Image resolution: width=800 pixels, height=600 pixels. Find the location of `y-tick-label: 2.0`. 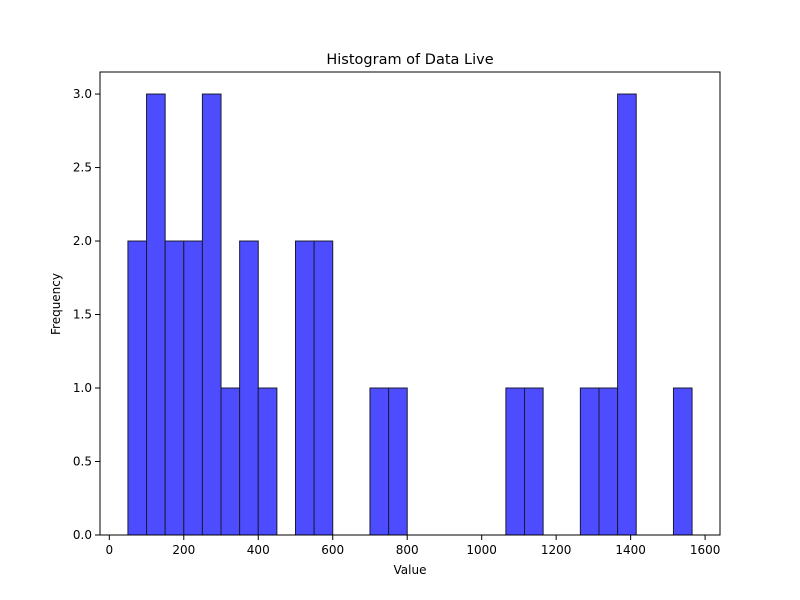

y-tick-label: 2.0 is located at coordinates (82, 241).